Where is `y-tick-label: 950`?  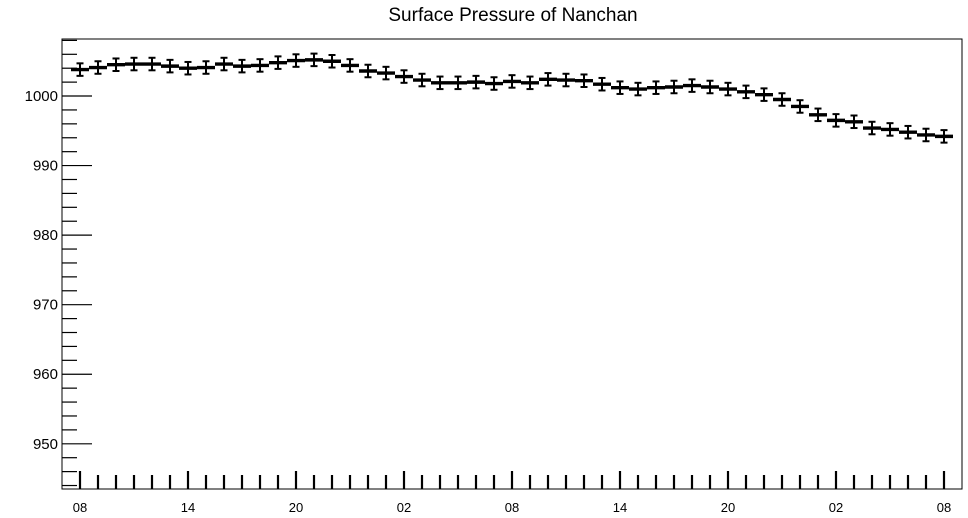 y-tick-label: 950 is located at coordinates (45, 444).